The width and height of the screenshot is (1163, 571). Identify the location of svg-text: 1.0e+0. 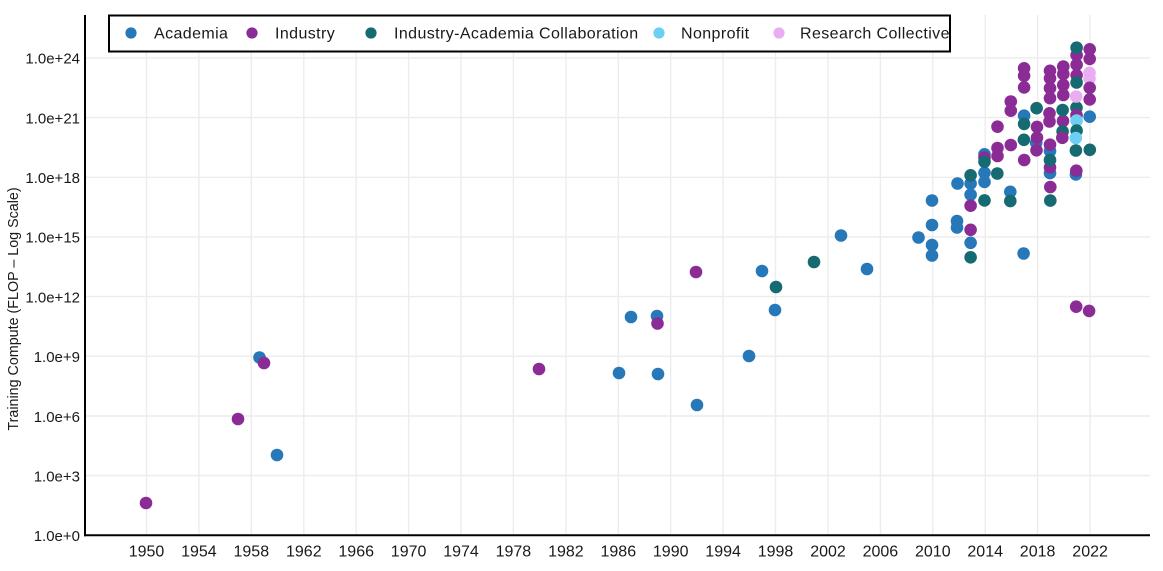
(57, 536).